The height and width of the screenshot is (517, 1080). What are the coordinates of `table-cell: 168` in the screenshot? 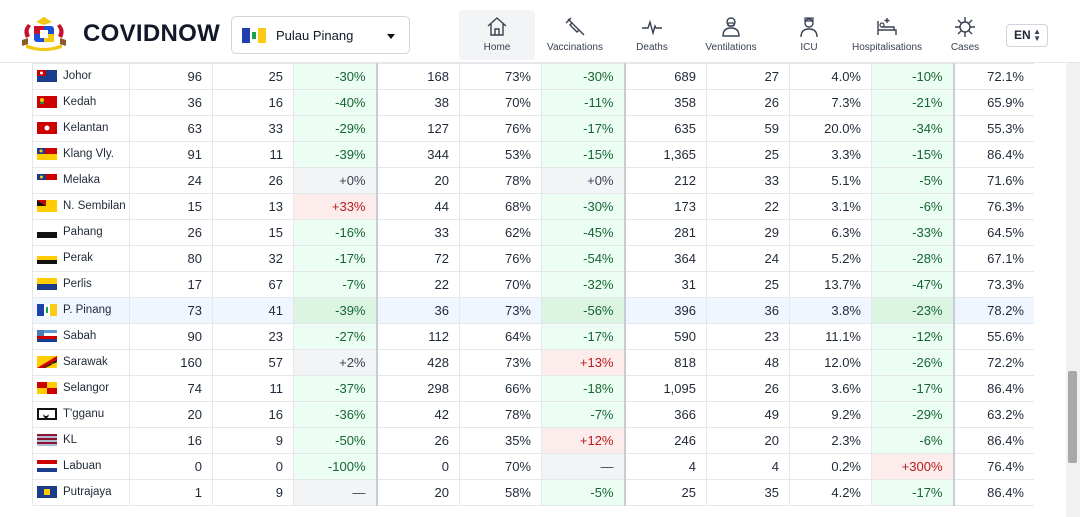 It's located at (418, 76).